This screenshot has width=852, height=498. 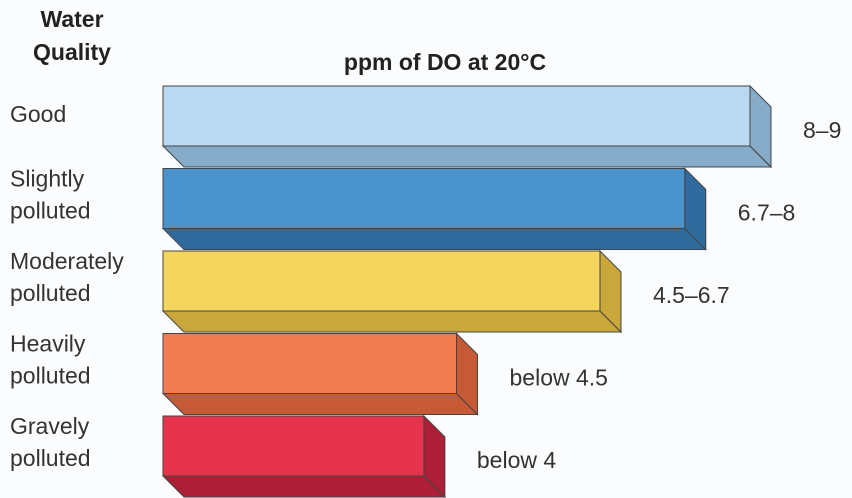 I want to click on value-label: 8–9, so click(x=822, y=130).